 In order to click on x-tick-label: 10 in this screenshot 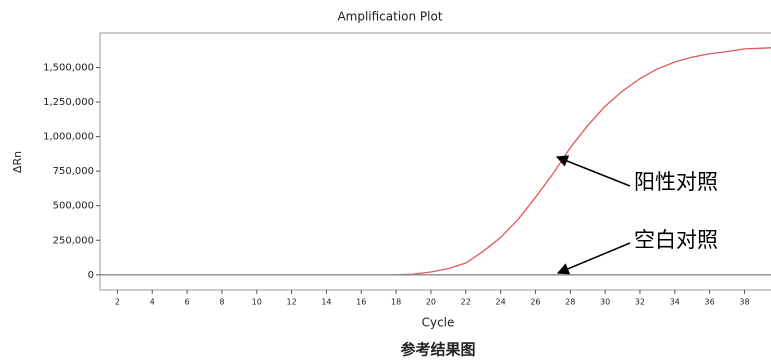, I will do `click(257, 302)`.